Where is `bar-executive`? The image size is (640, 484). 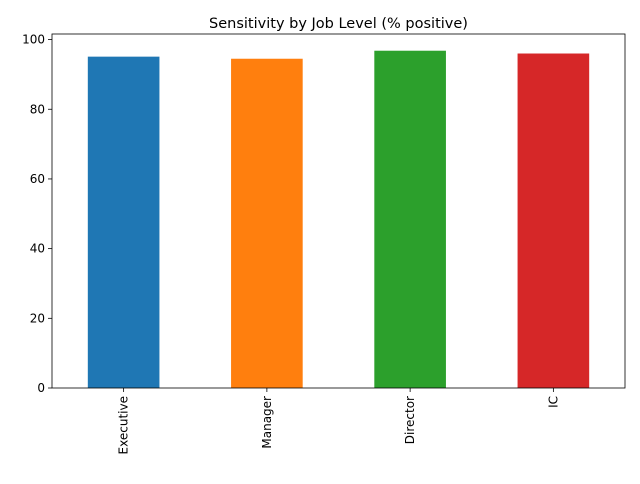 bar-executive is located at coordinates (123, 222).